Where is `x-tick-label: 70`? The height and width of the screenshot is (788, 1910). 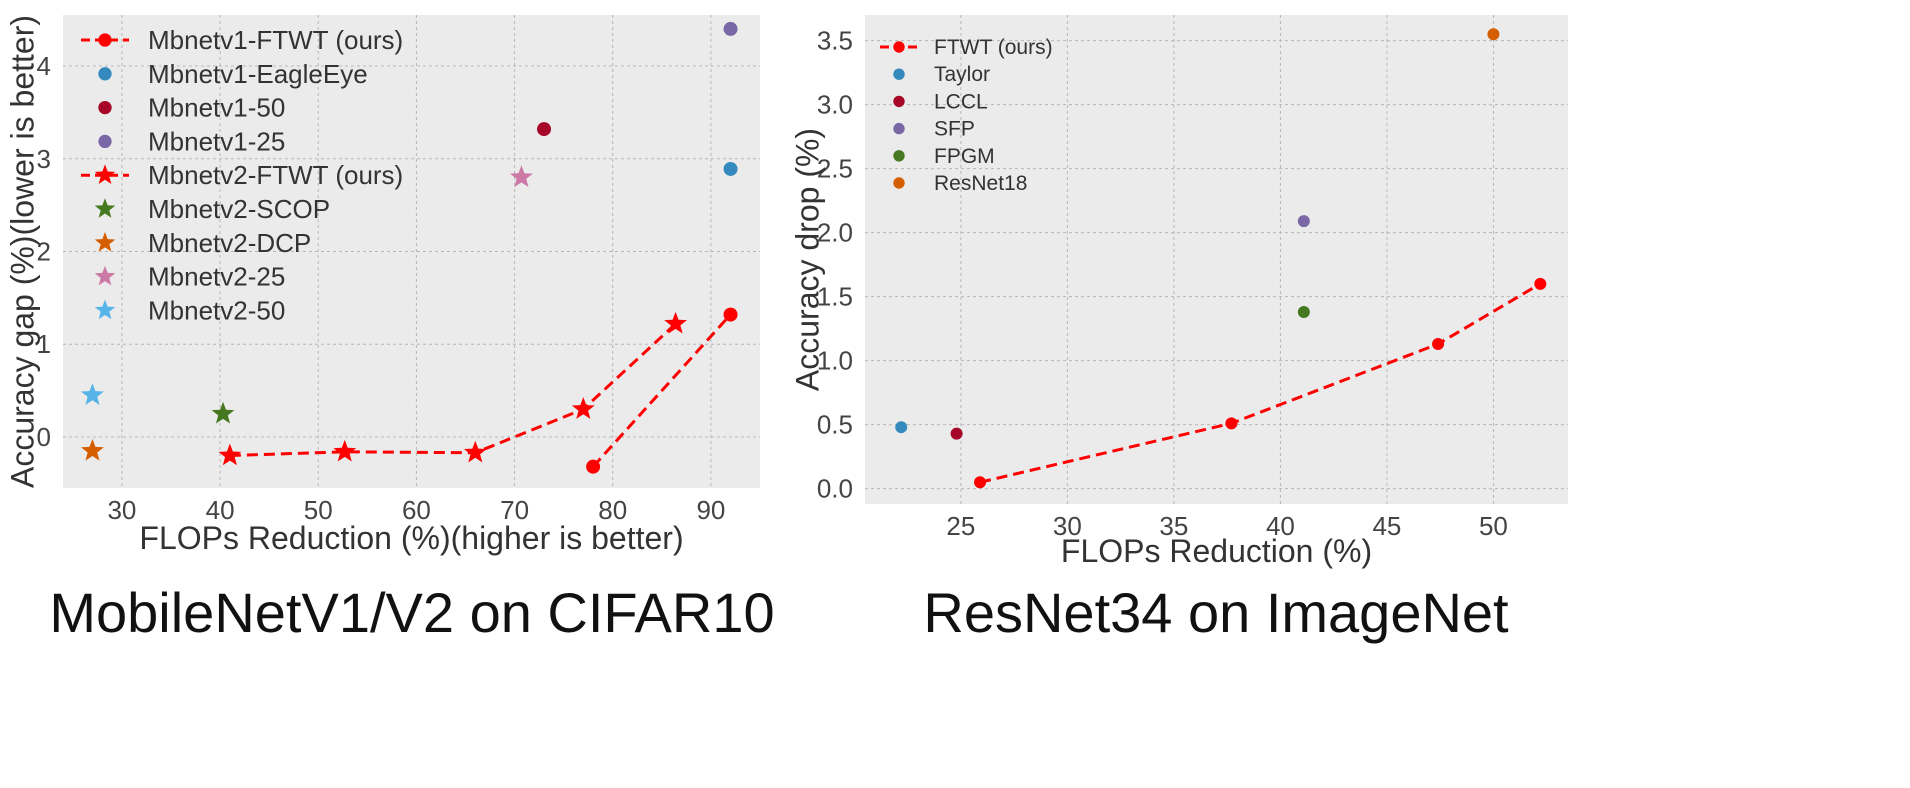
x-tick-label: 70 is located at coordinates (514, 510).